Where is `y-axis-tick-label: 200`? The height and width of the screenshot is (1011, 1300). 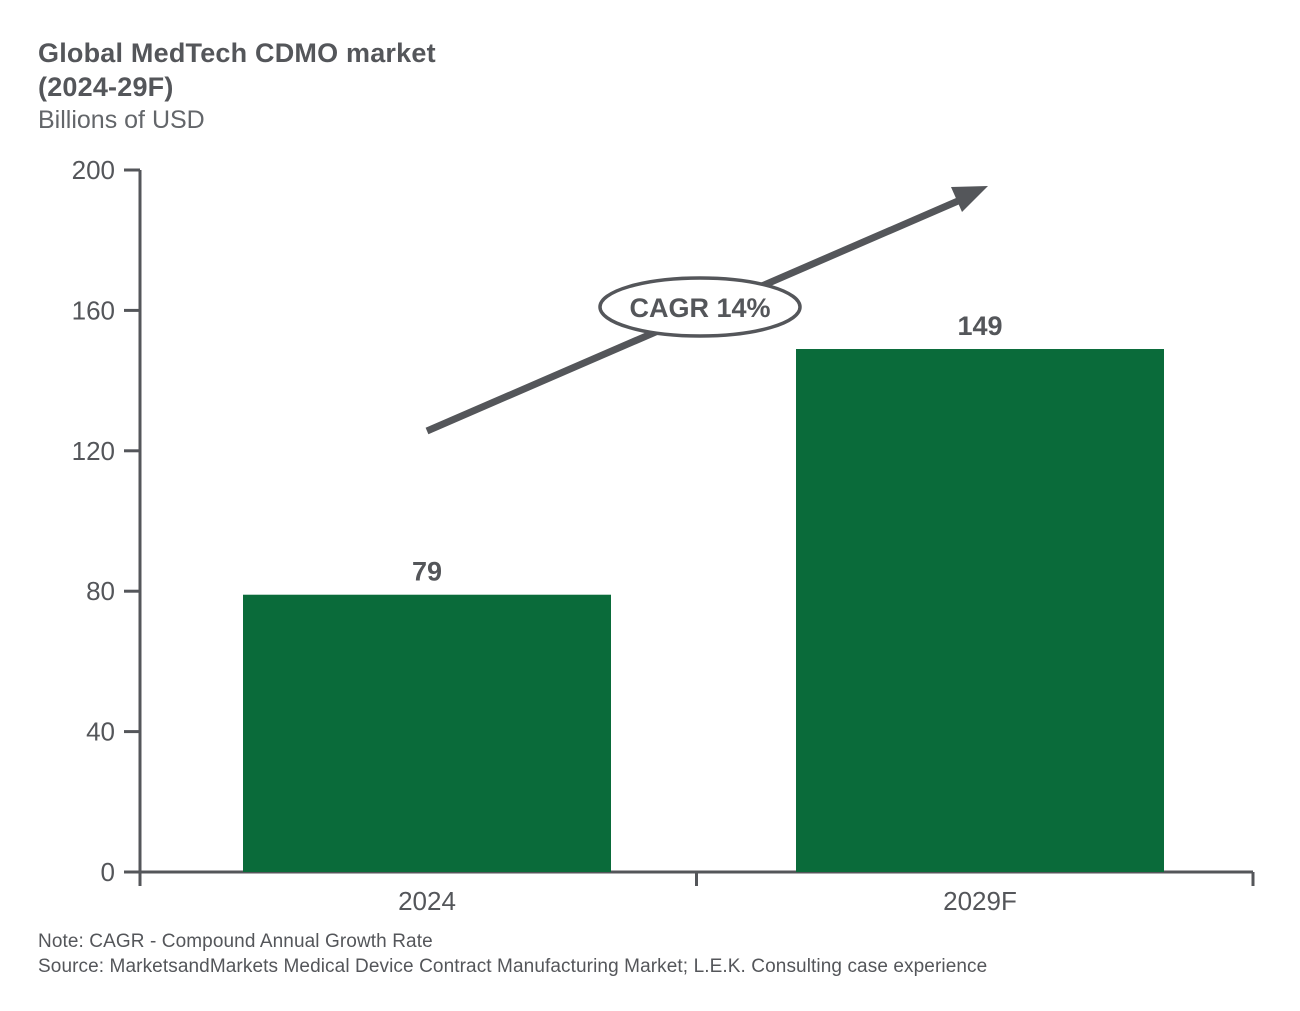
y-axis-tick-label: 200 is located at coordinates (93, 170).